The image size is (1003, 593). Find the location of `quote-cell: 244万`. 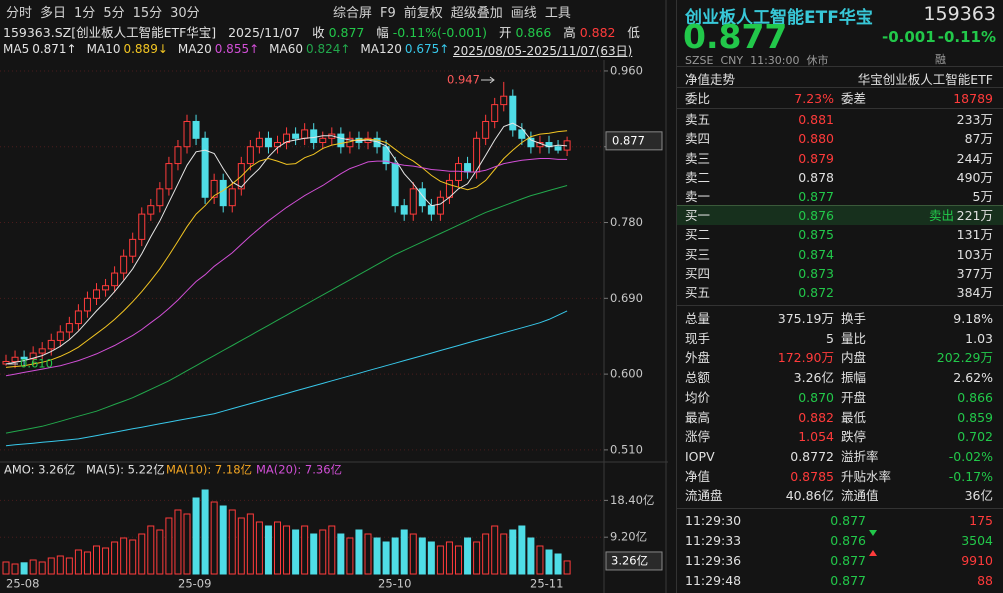

quote-cell: 244万 is located at coordinates (974, 158).